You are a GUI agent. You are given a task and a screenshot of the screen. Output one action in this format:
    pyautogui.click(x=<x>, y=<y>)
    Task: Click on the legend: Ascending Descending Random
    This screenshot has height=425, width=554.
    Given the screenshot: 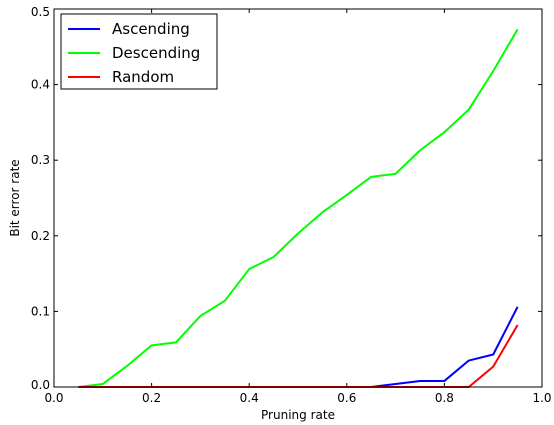 What is the action you would take?
    pyautogui.click(x=139, y=51)
    